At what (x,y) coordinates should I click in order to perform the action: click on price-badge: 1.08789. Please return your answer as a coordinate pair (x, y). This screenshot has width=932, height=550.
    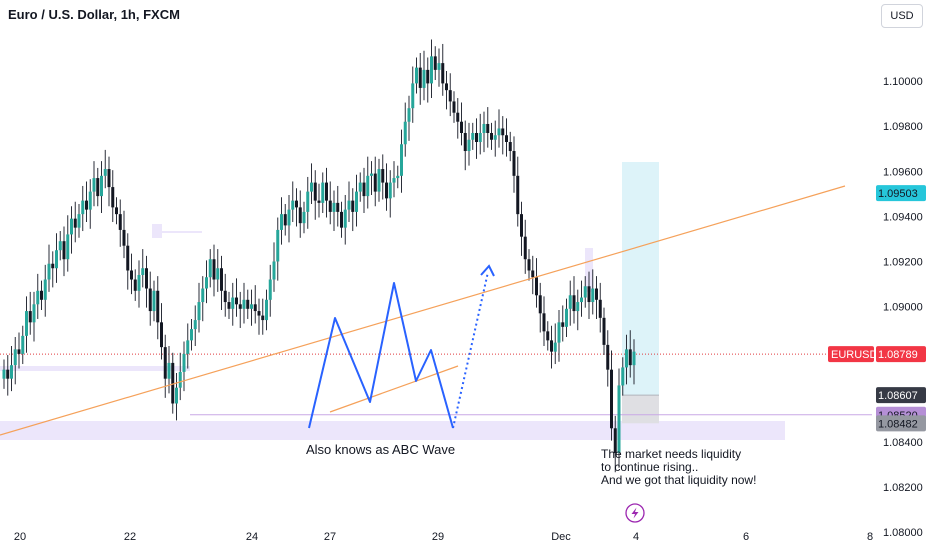
    Looking at the image, I should click on (898, 355).